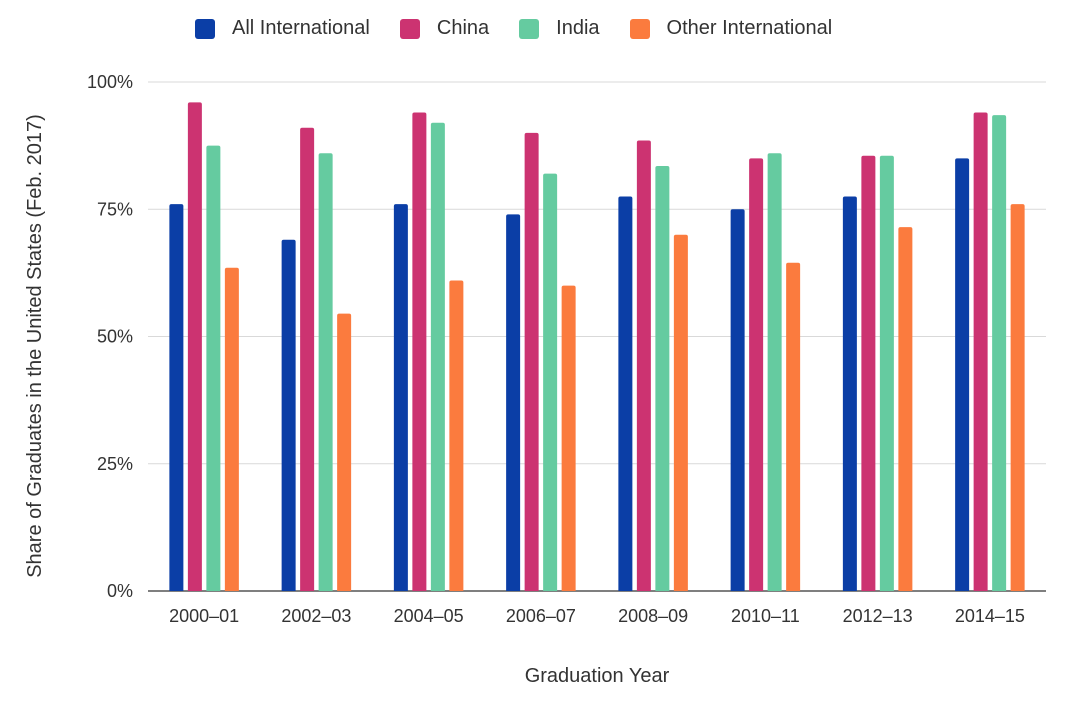  I want to click on x-axis-title: Graduation Year, so click(597, 676).